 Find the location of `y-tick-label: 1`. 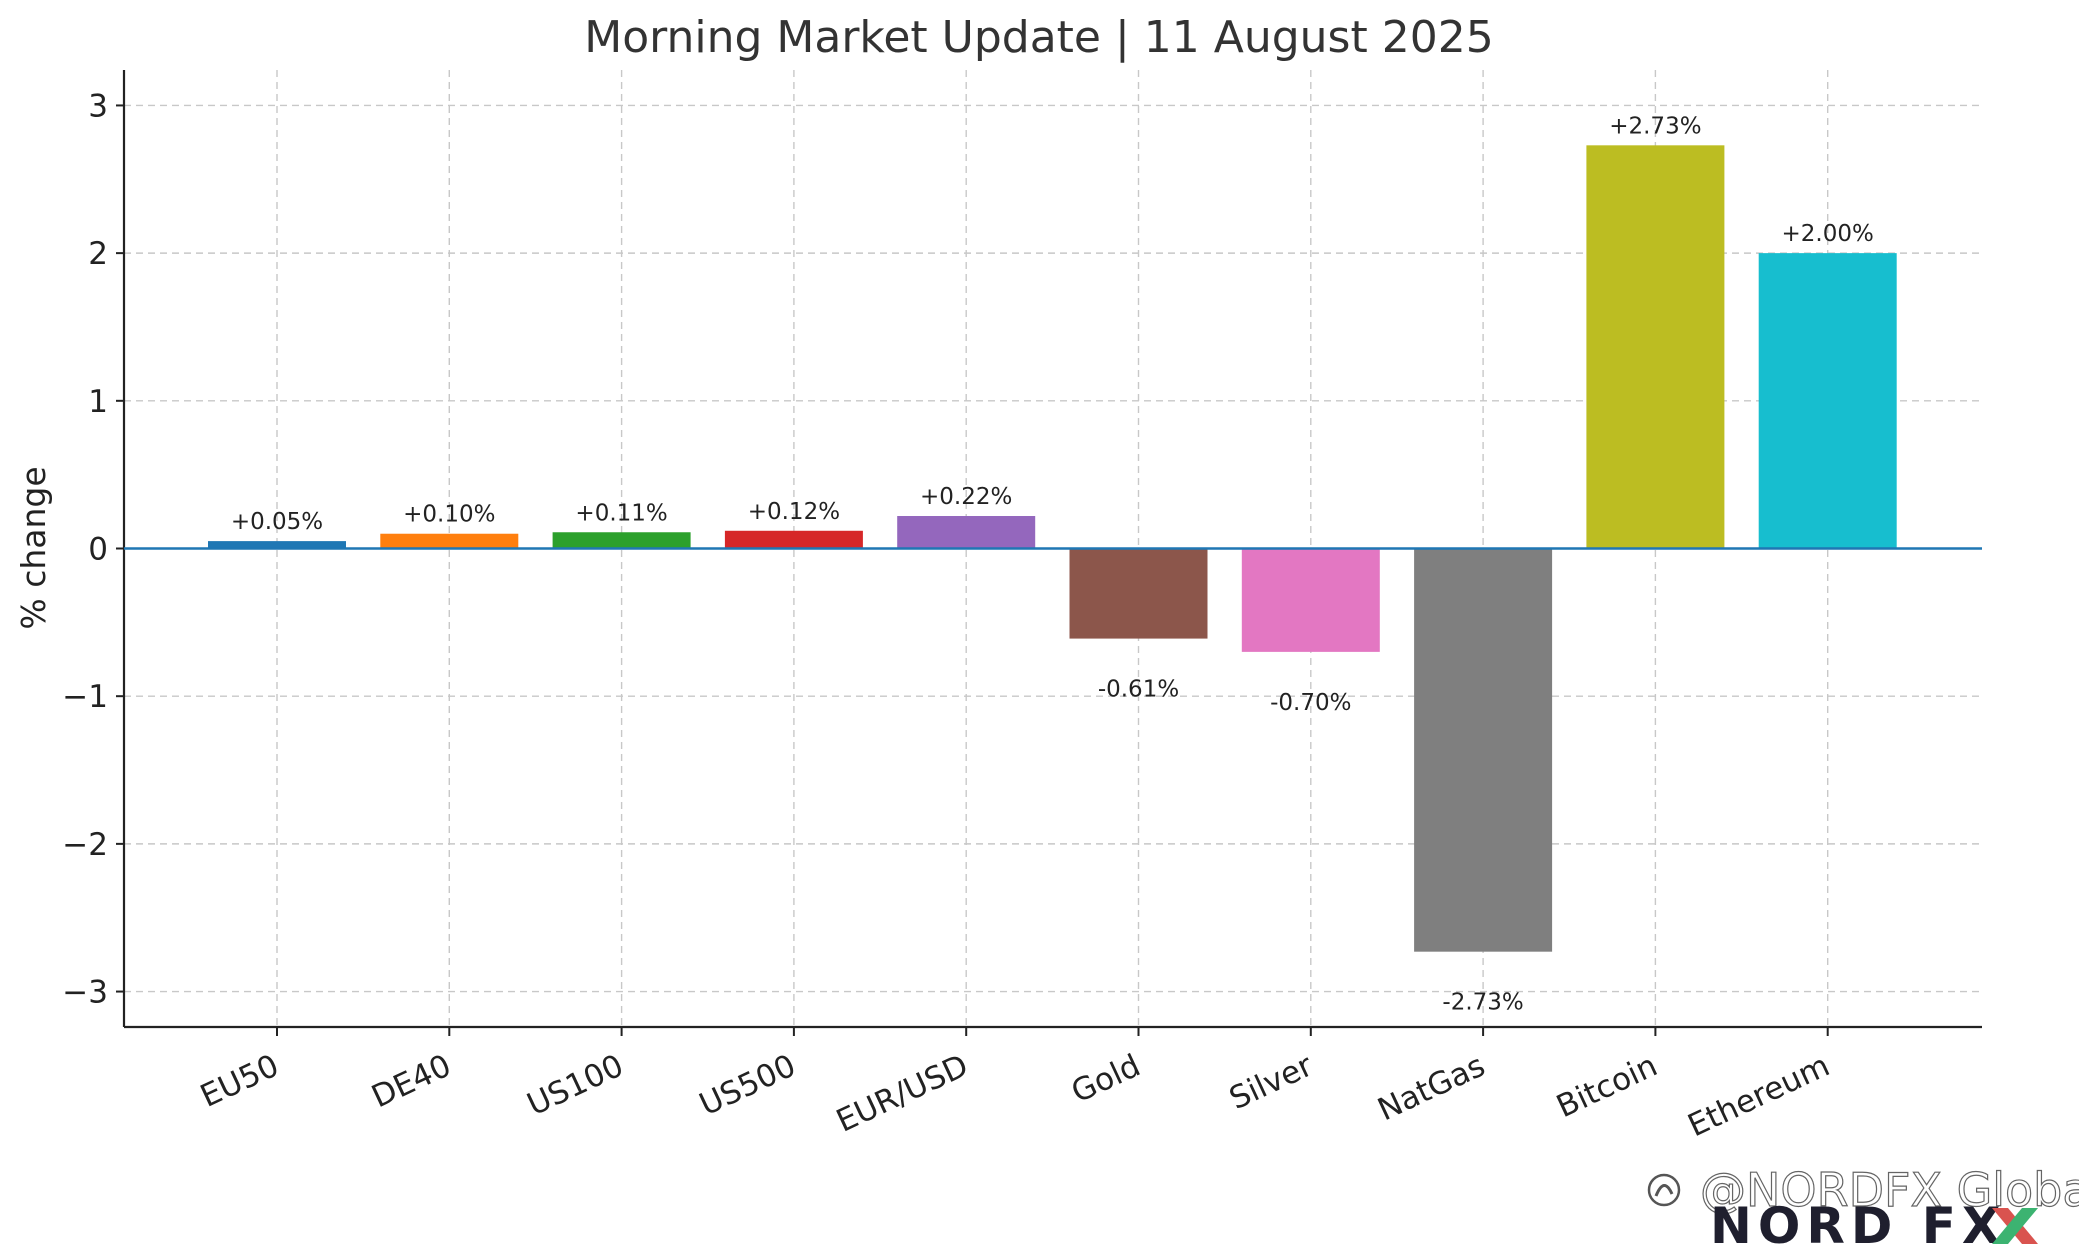

y-tick-label: 1 is located at coordinates (98, 402).